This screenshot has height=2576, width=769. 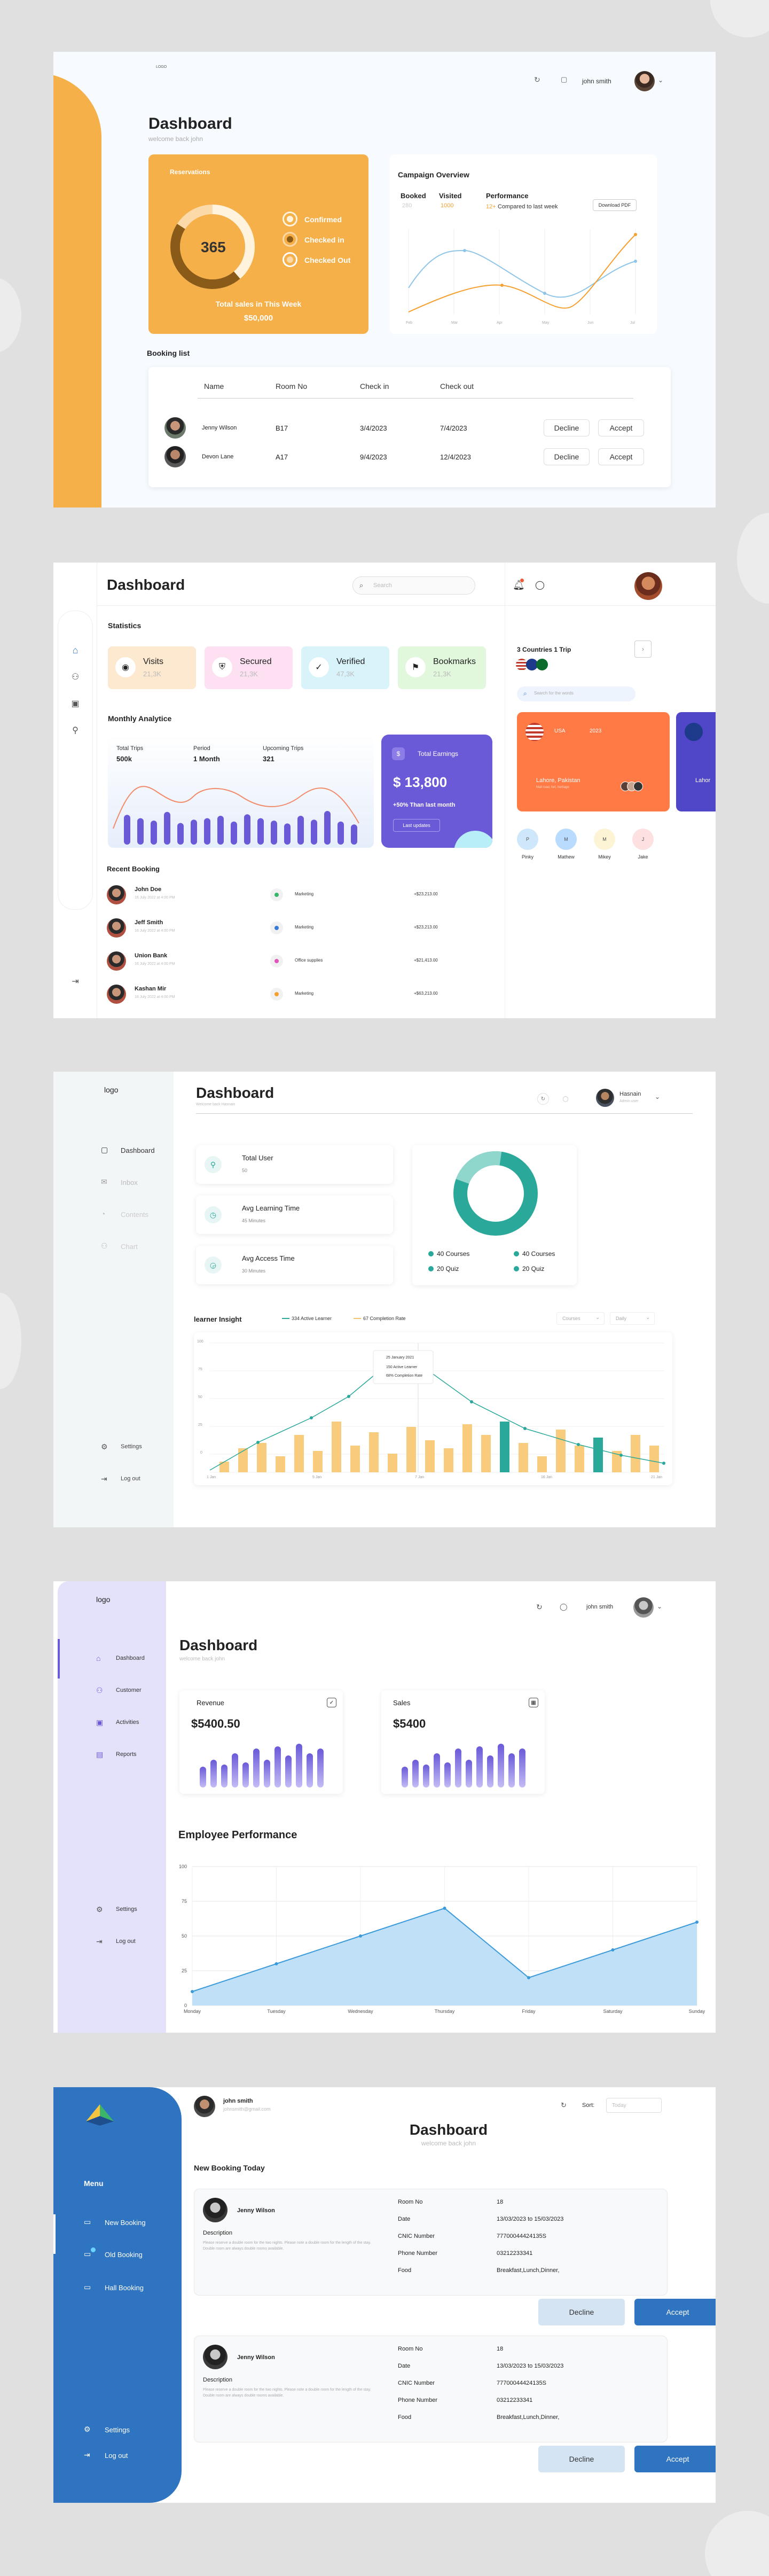 I want to click on activities-icon: ▣, so click(x=100, y=1722).